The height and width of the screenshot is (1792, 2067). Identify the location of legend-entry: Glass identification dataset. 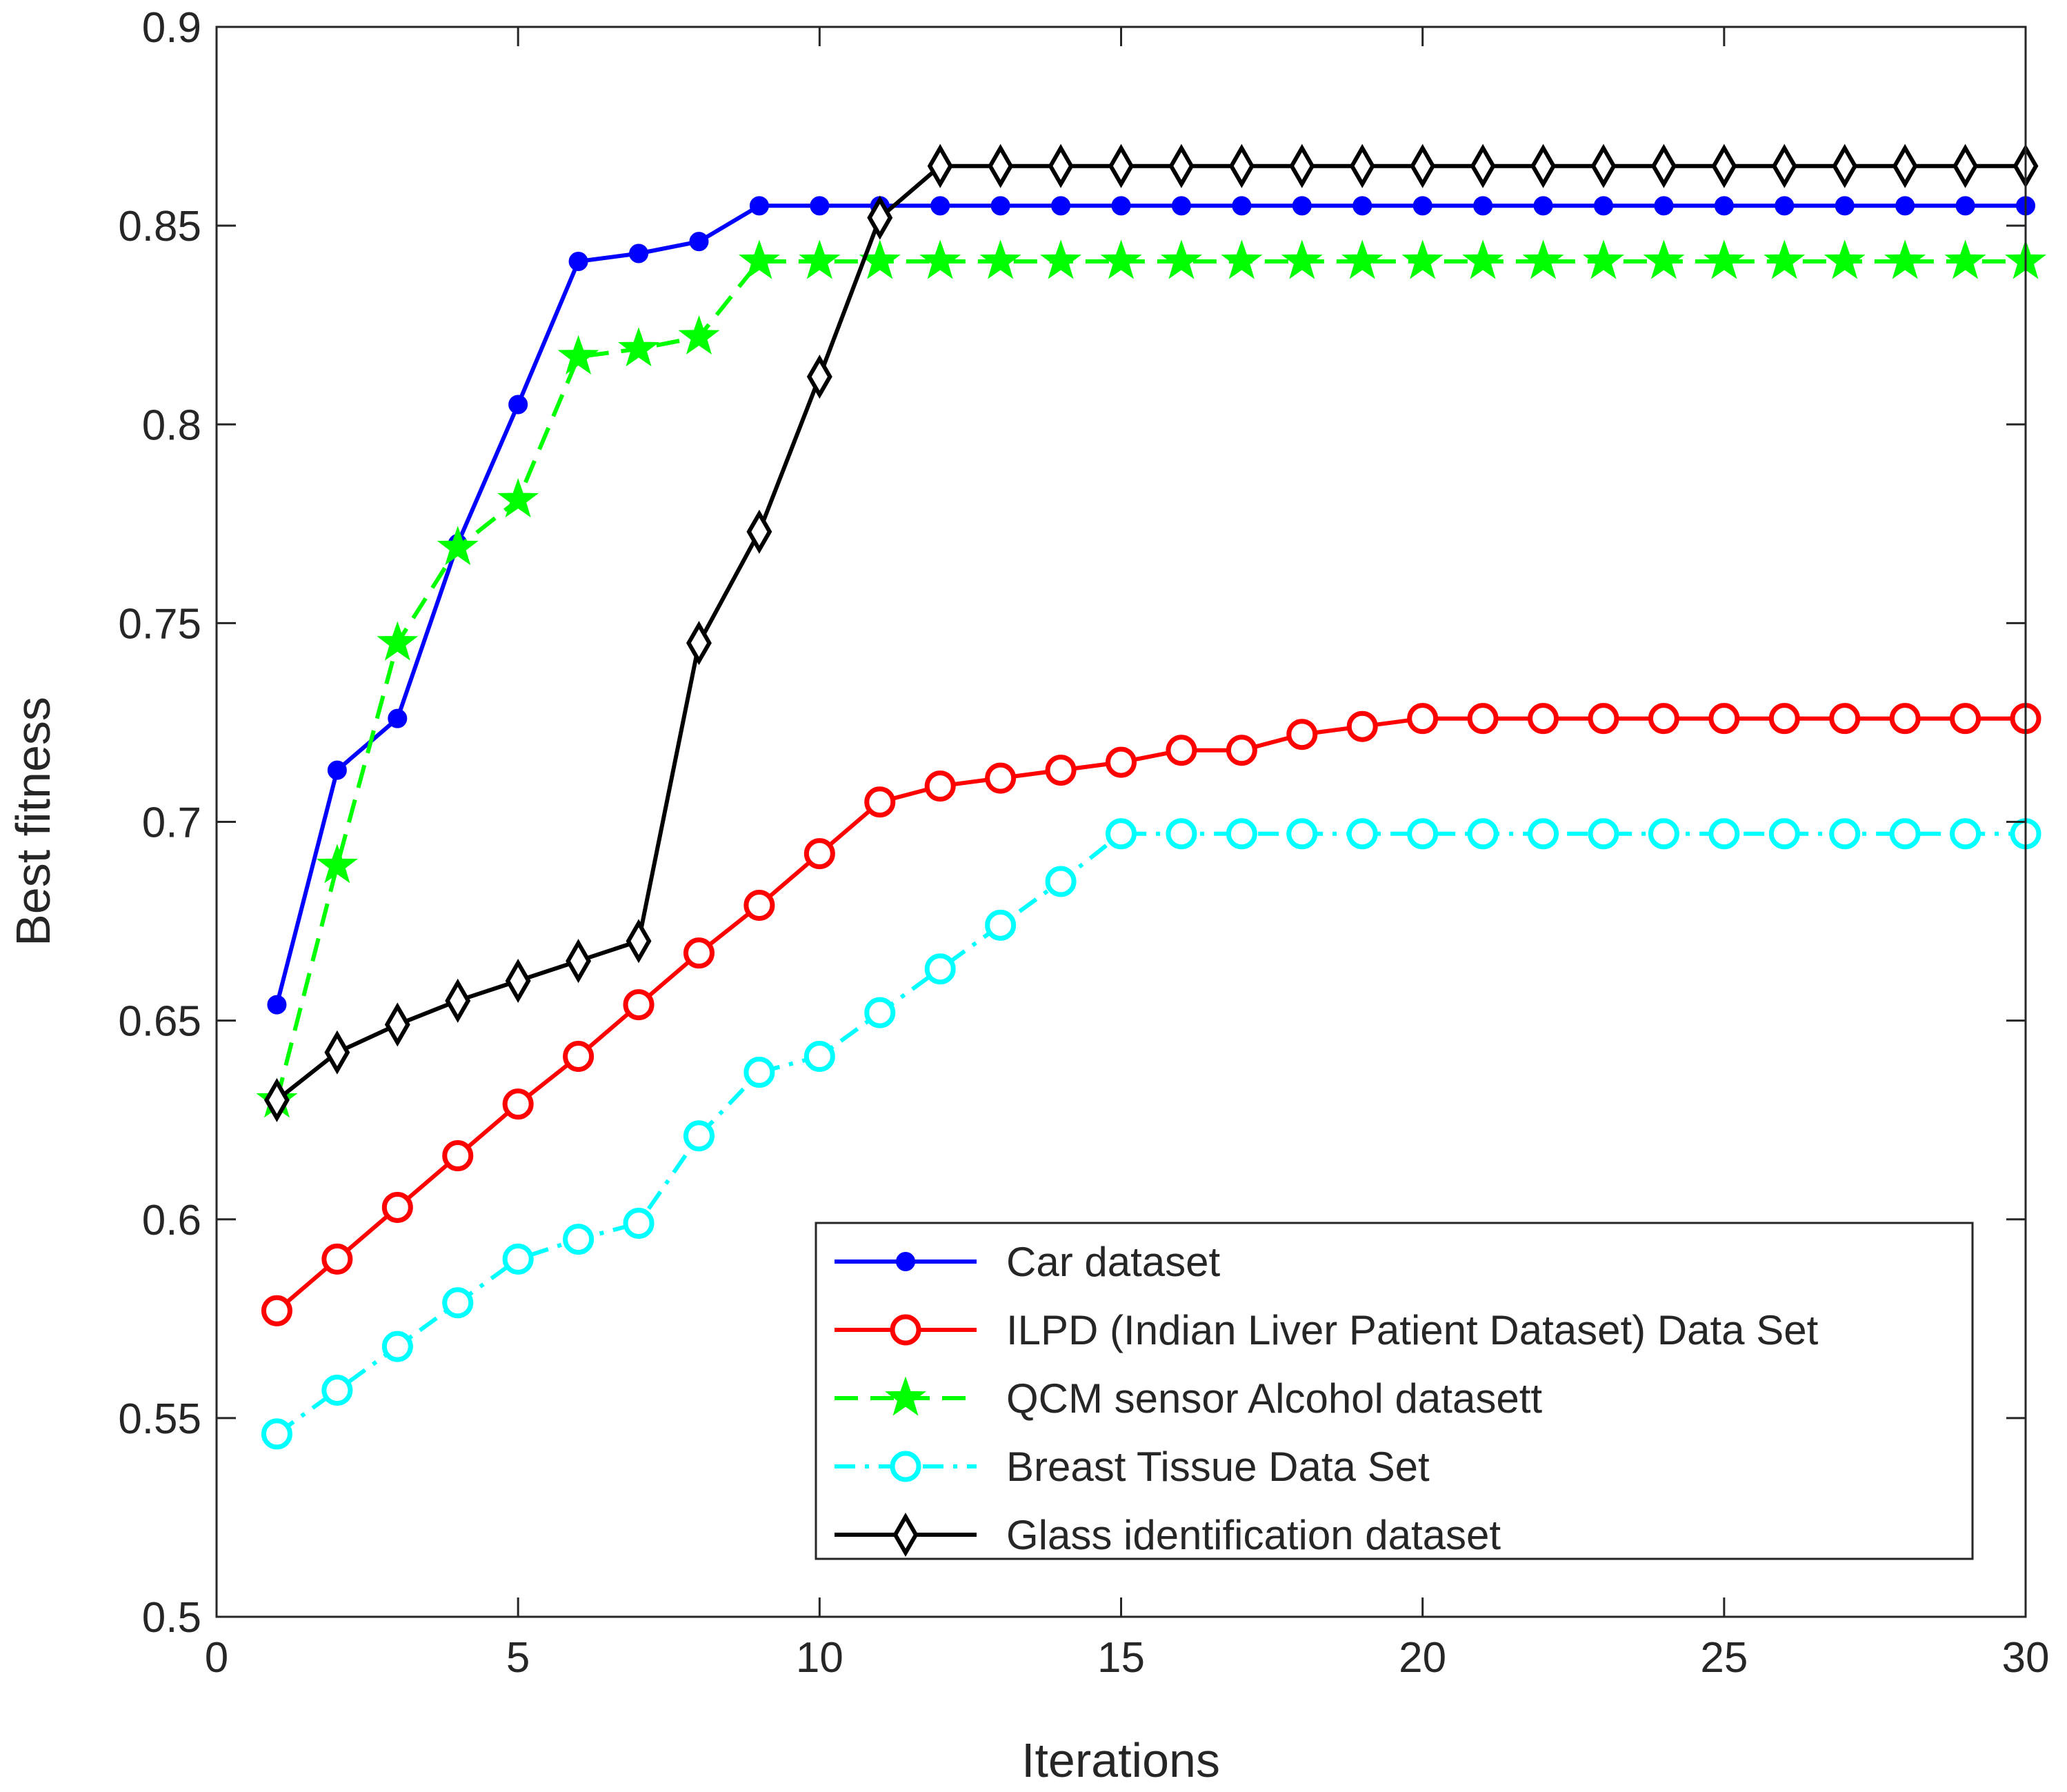
(1168, 1535).